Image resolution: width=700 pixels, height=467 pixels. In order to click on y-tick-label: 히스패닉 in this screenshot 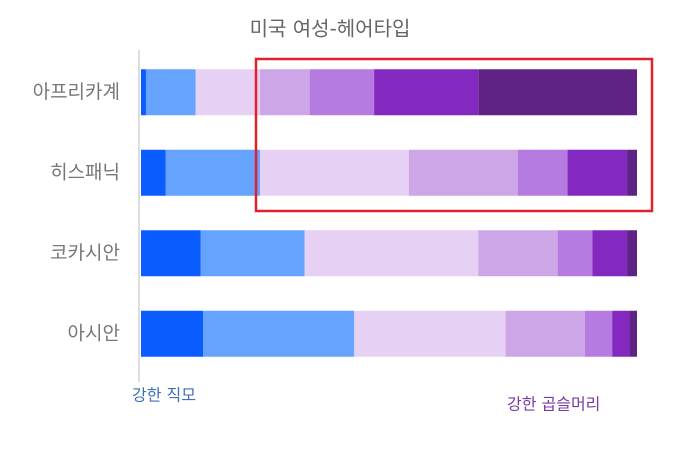, I will do `click(85, 172)`.